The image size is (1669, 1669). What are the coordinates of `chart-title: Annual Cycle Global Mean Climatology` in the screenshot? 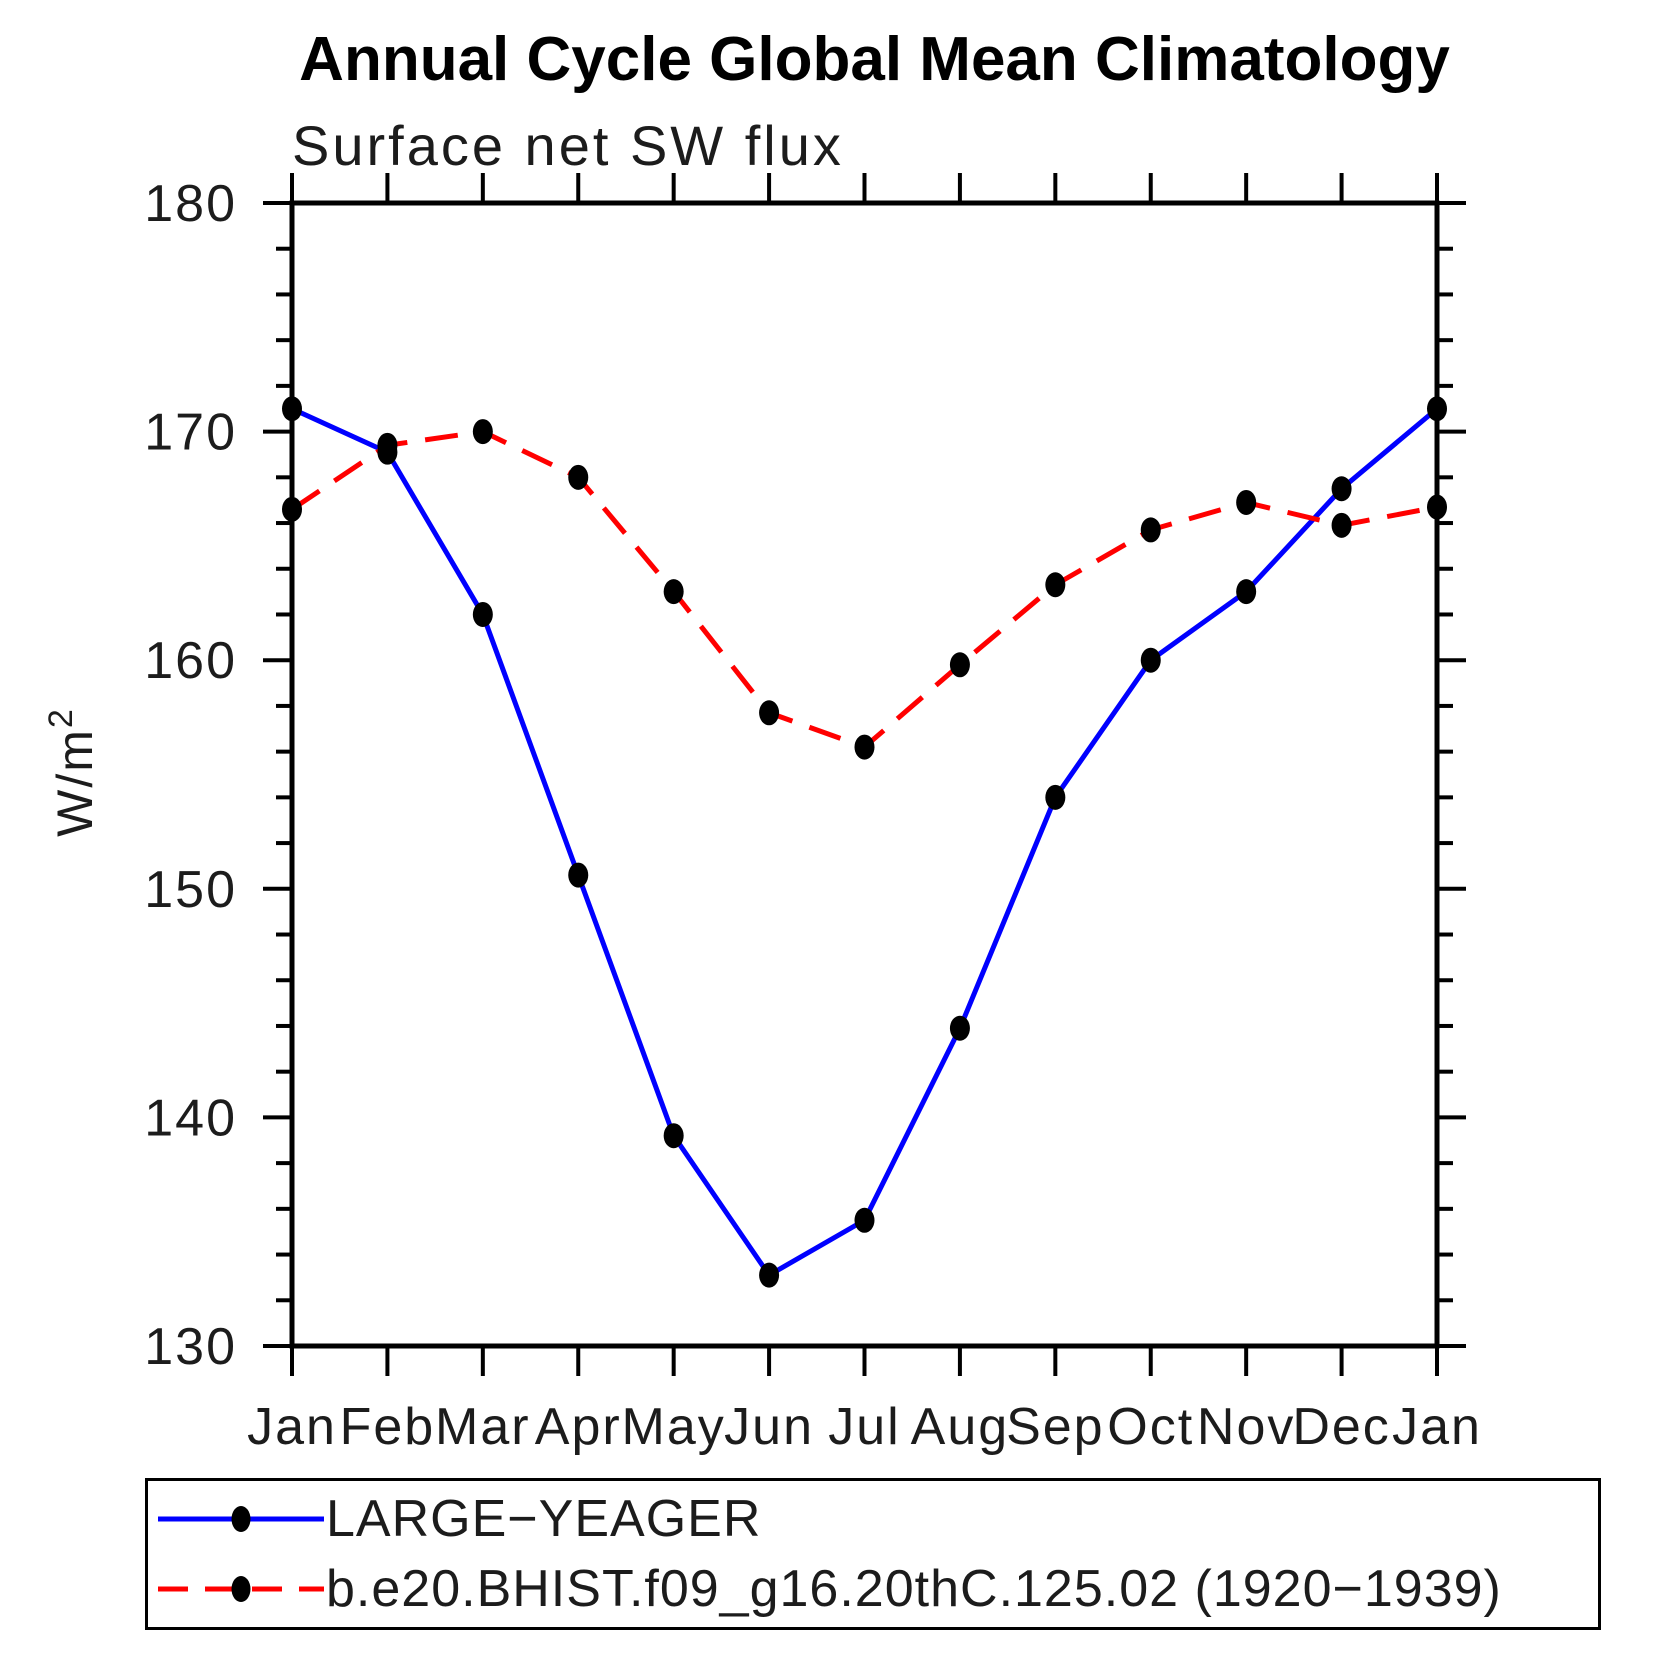 It's located at (874, 59).